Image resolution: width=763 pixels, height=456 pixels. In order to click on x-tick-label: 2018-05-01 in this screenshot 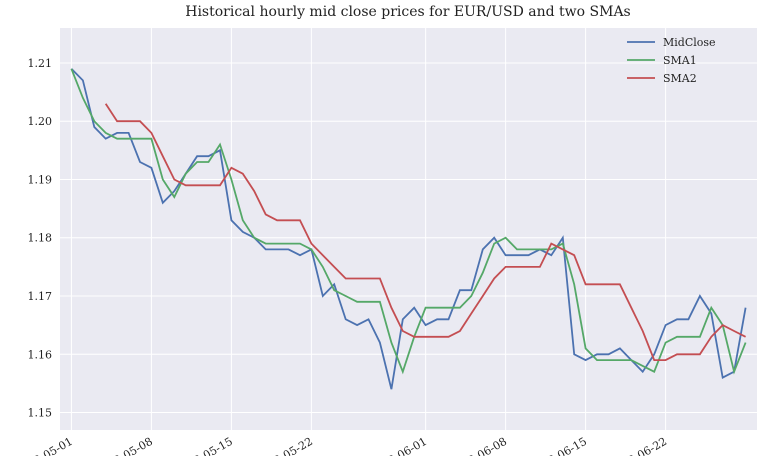, I will do `click(44, 445)`.